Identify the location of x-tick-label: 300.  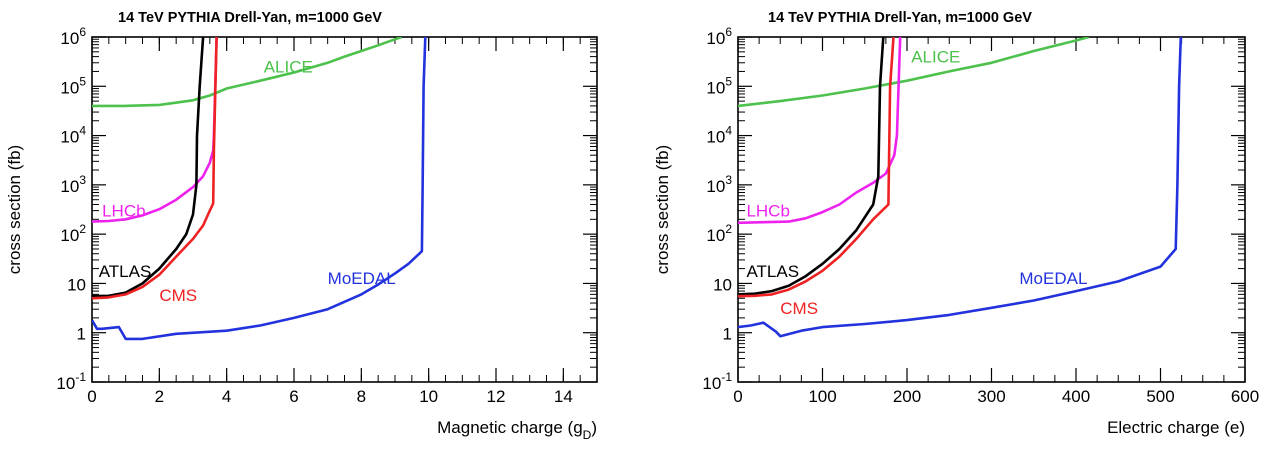
(991, 396).